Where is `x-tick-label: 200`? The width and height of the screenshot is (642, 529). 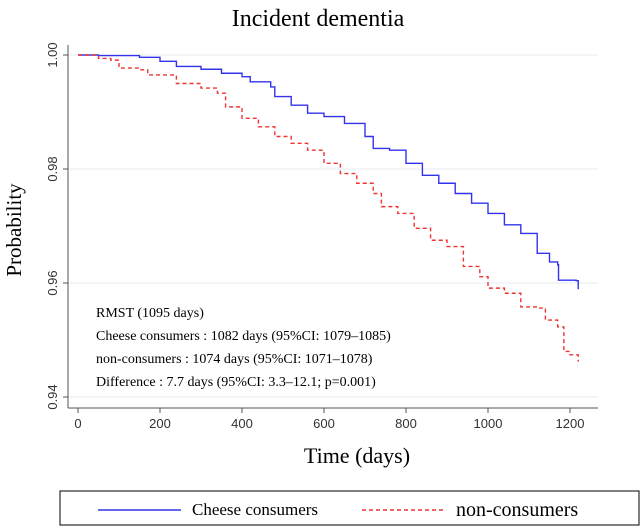
x-tick-label: 200 is located at coordinates (160, 423).